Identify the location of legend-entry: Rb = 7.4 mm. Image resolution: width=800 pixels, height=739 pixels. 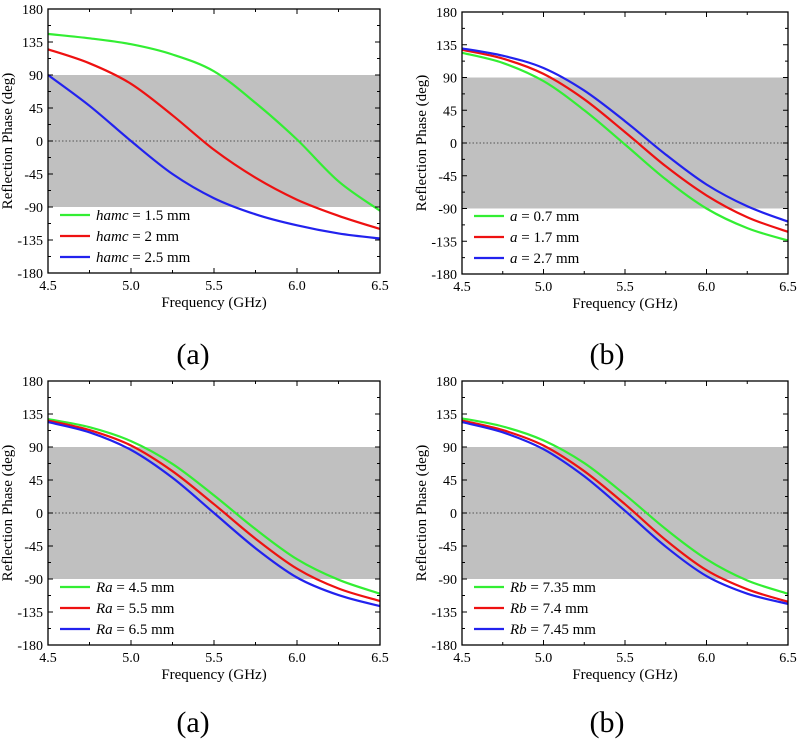
(549, 609).